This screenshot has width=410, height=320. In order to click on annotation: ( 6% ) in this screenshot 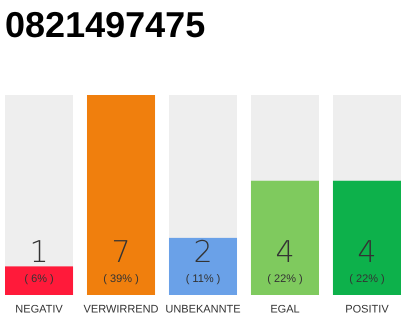, I will do `click(39, 279)`.